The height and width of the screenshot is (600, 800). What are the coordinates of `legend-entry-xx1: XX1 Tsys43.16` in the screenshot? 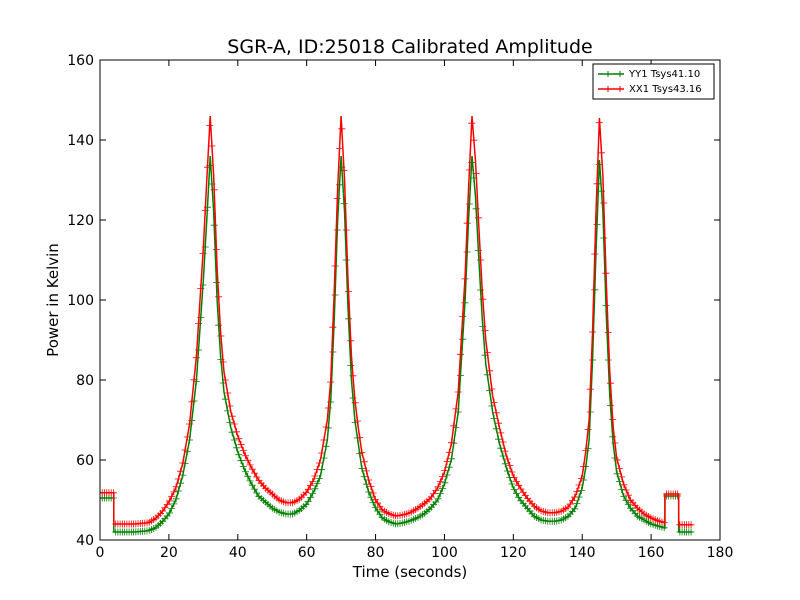 It's located at (650, 89).